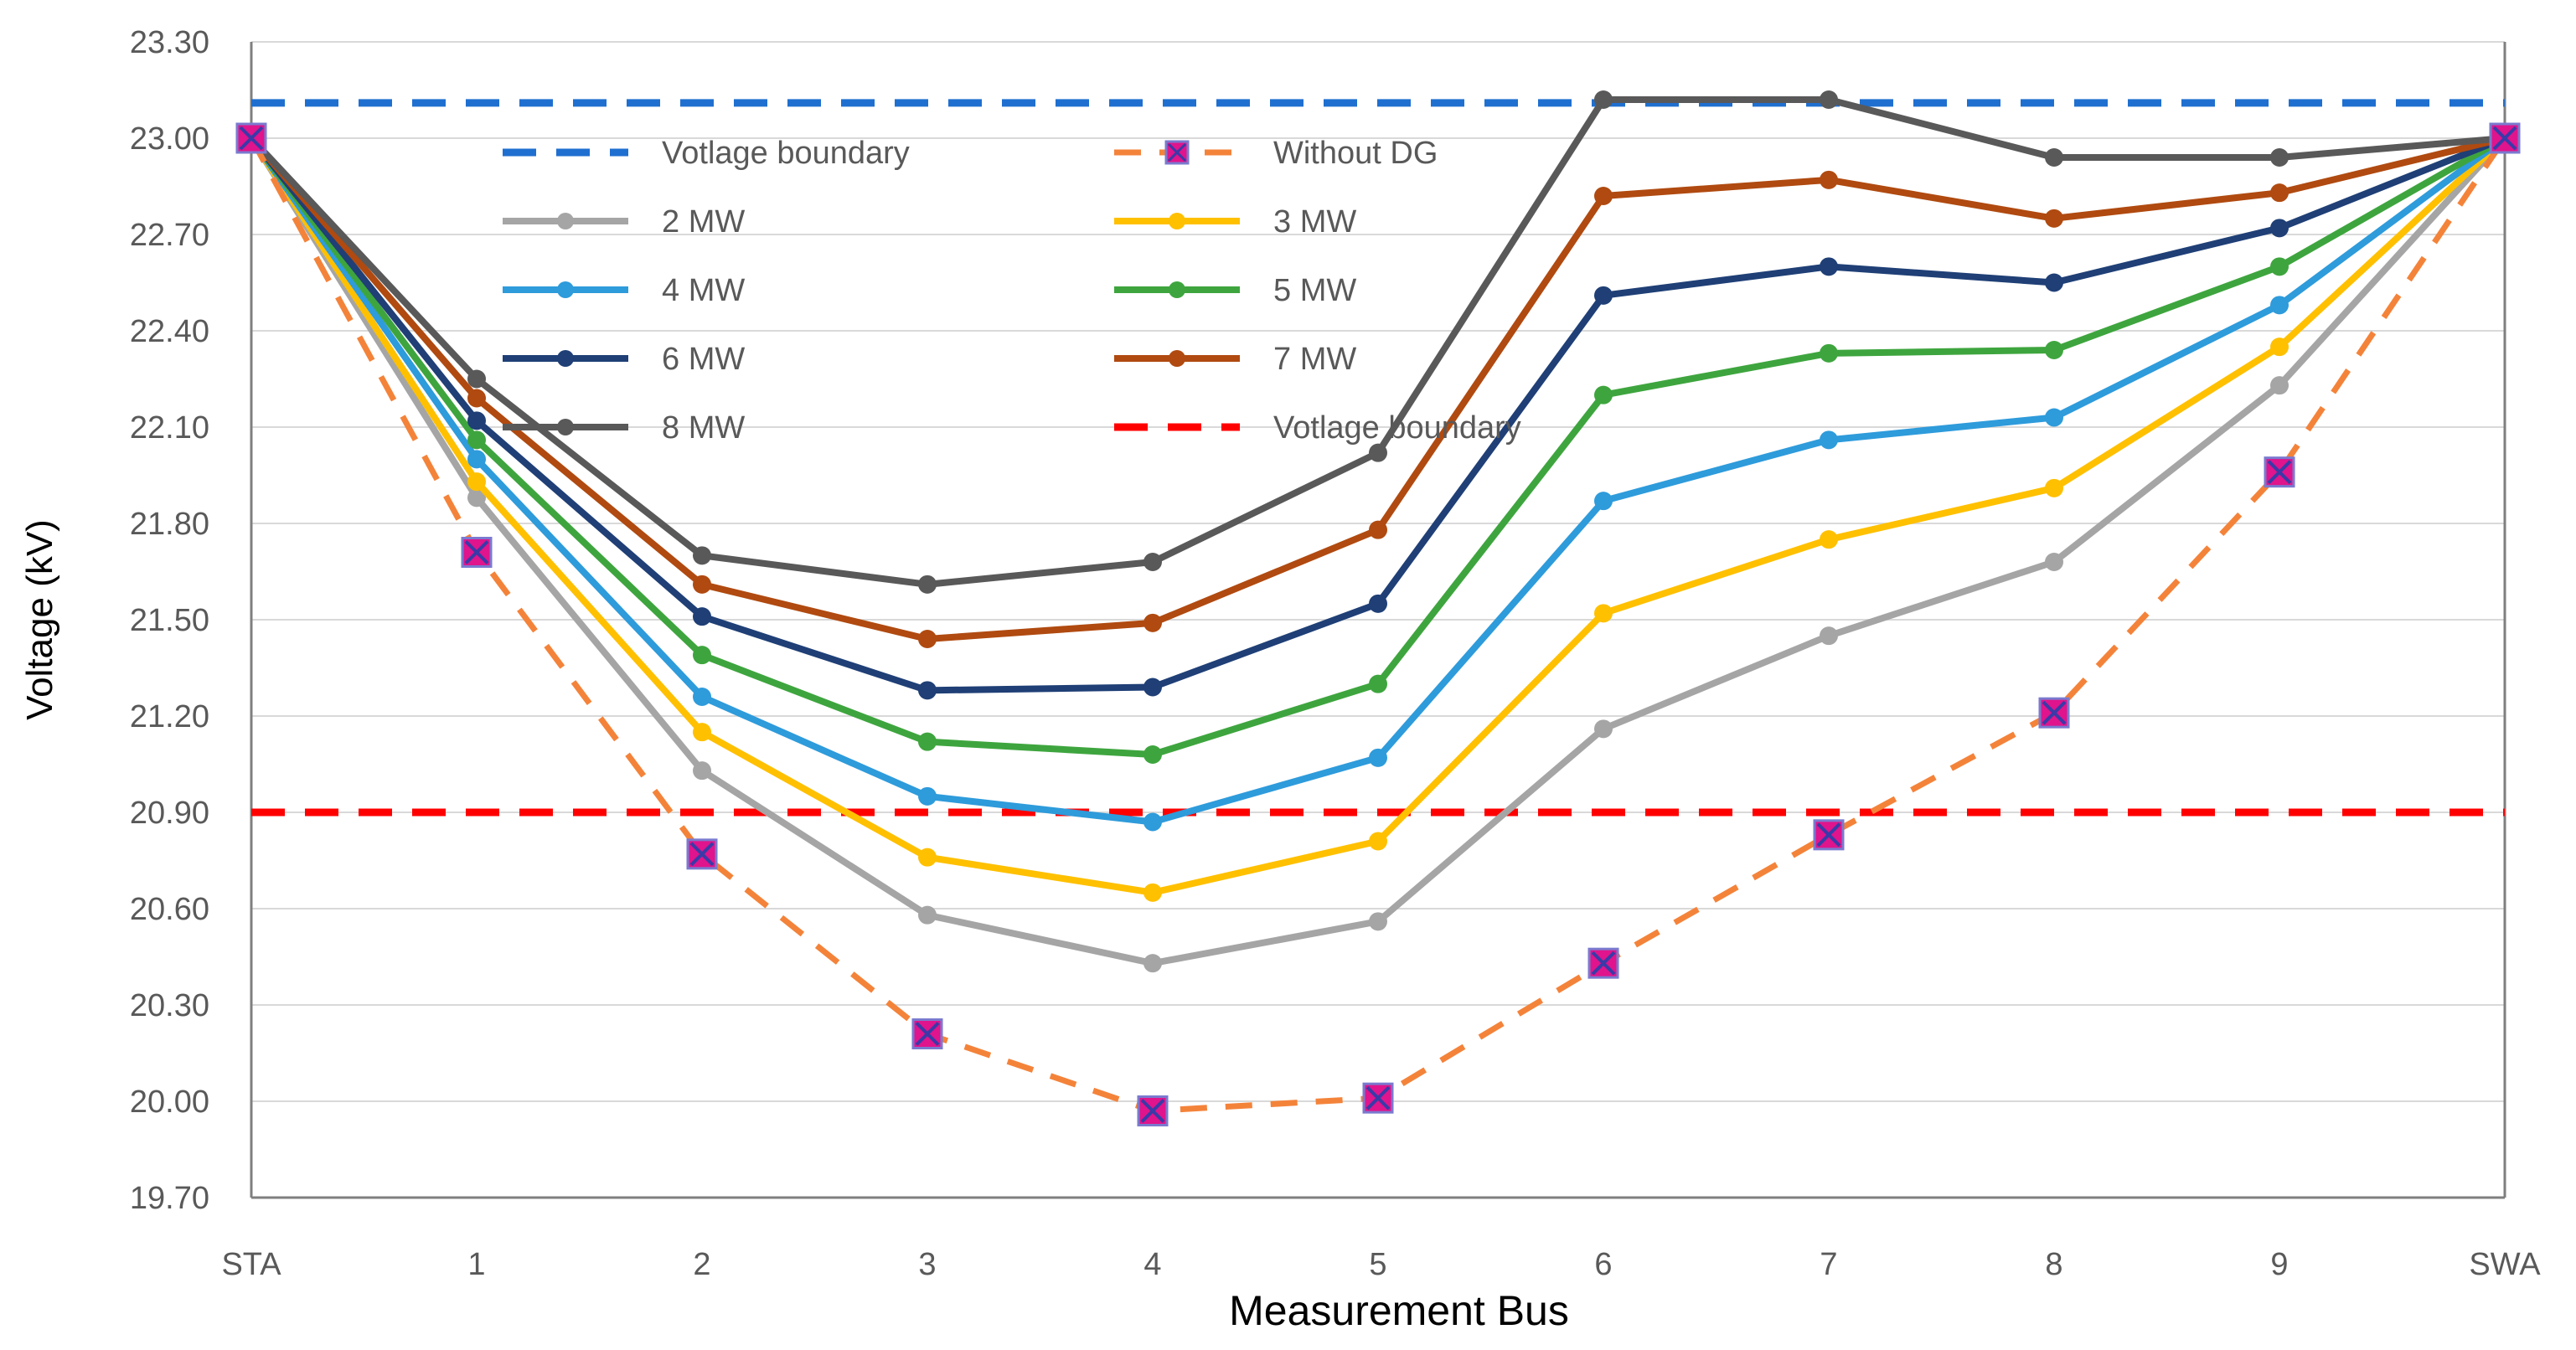 The image size is (2576, 1350). I want to click on legend-item: Votlage boundary, so click(706, 153).